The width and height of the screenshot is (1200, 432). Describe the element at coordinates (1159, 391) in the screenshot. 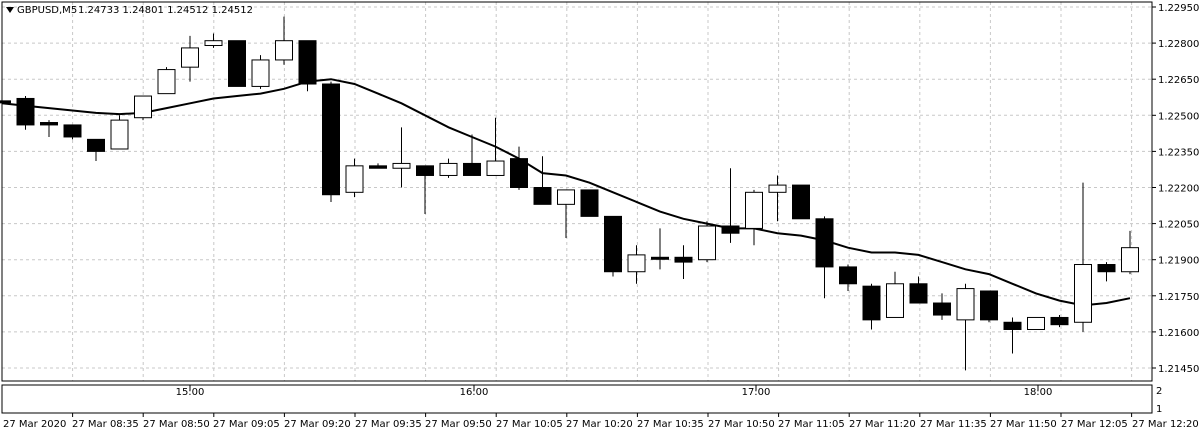

I see `sub-axis-label: 2` at that location.